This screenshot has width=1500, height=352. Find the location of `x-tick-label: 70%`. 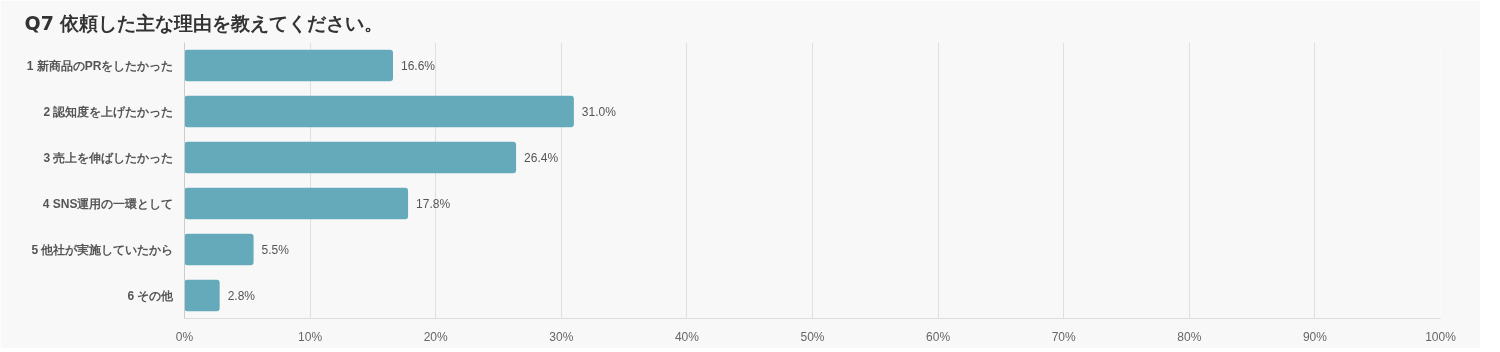

x-tick-label: 70% is located at coordinates (1064, 336).